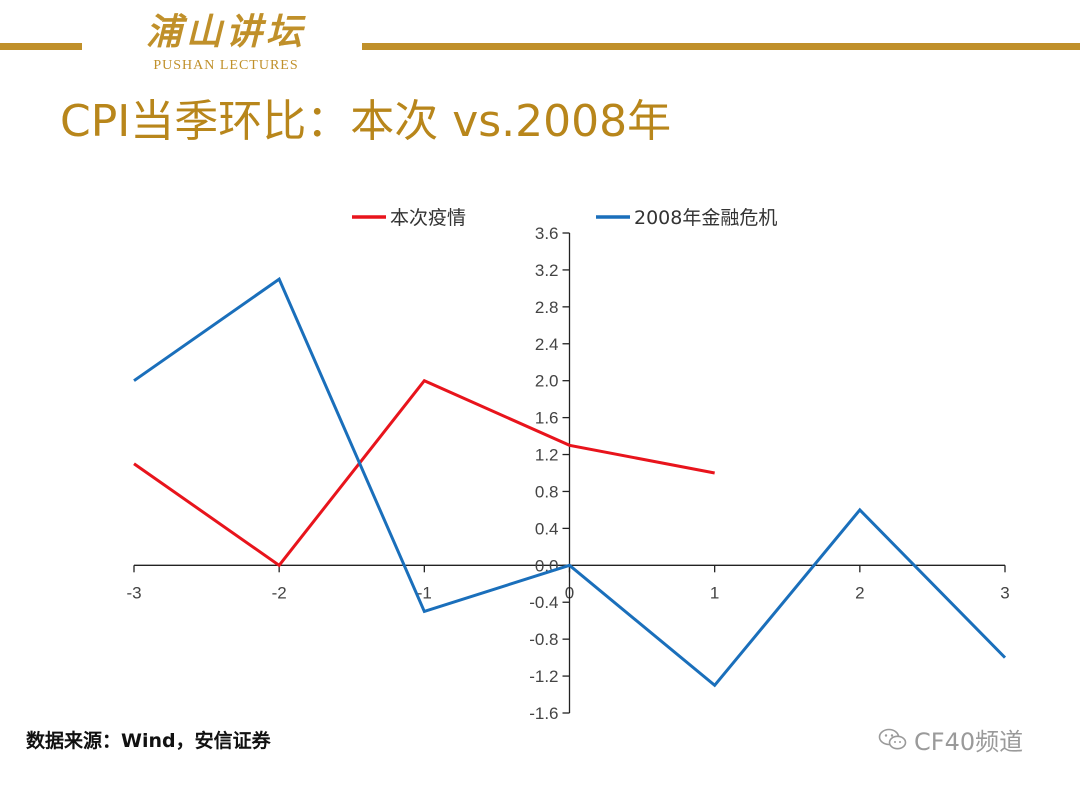 The height and width of the screenshot is (786, 1080). What do you see at coordinates (547, 381) in the screenshot?
I see `y-tick-label: 2.0` at bounding box center [547, 381].